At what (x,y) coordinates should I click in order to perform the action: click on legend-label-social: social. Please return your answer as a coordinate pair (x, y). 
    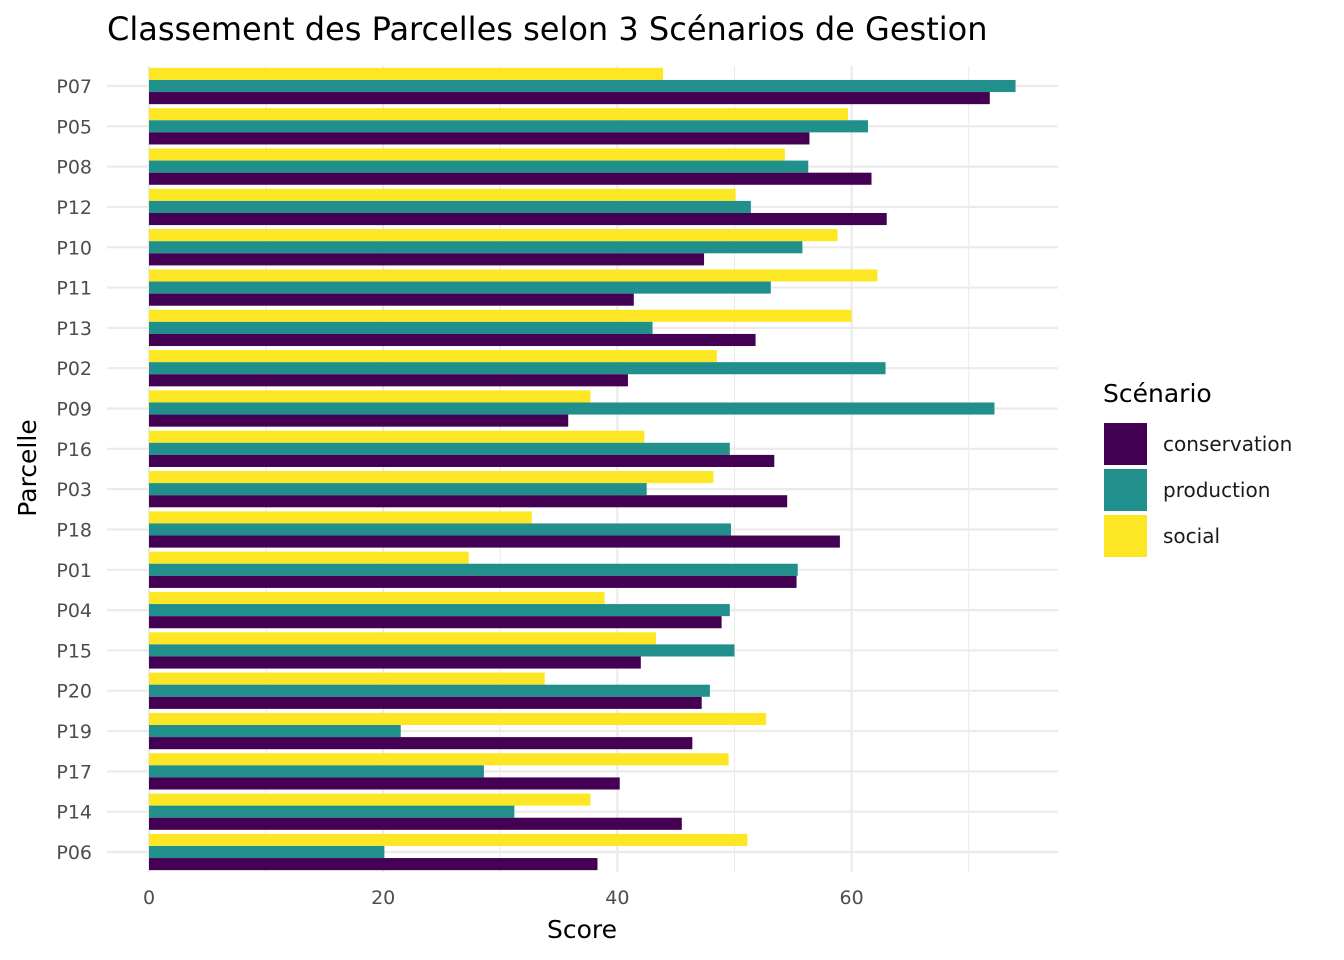
    Looking at the image, I should click on (1191, 536).